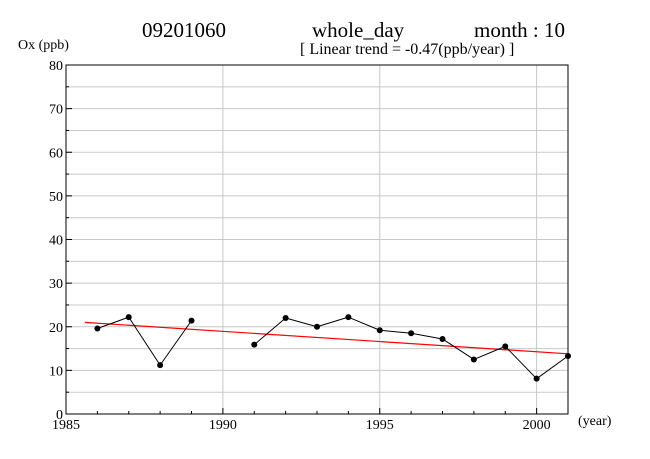 This screenshot has height=459, width=650. I want to click on y-tick-label: 60, so click(56, 153).